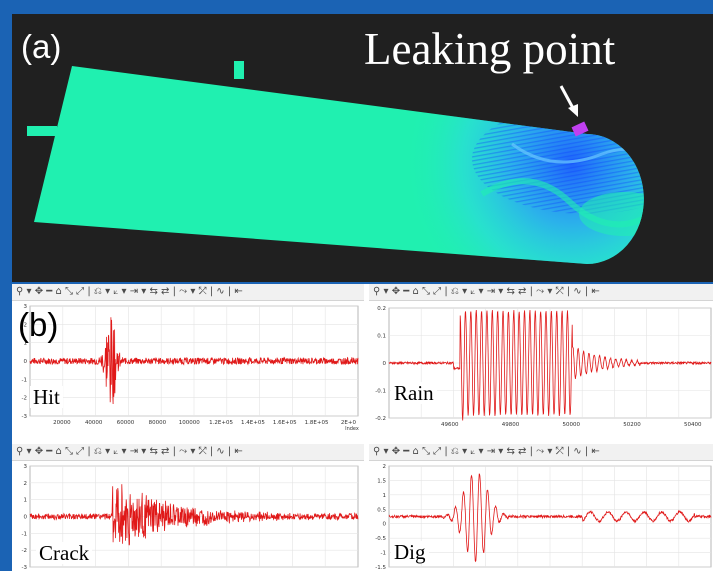  I want to click on leaking-point-annotation: Leaking point, so click(490, 49).